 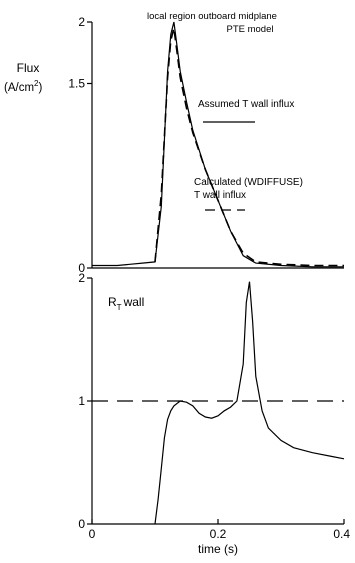 What do you see at coordinates (81, 524) in the screenshot?
I see `bottom-y-tick-label: 0` at bounding box center [81, 524].